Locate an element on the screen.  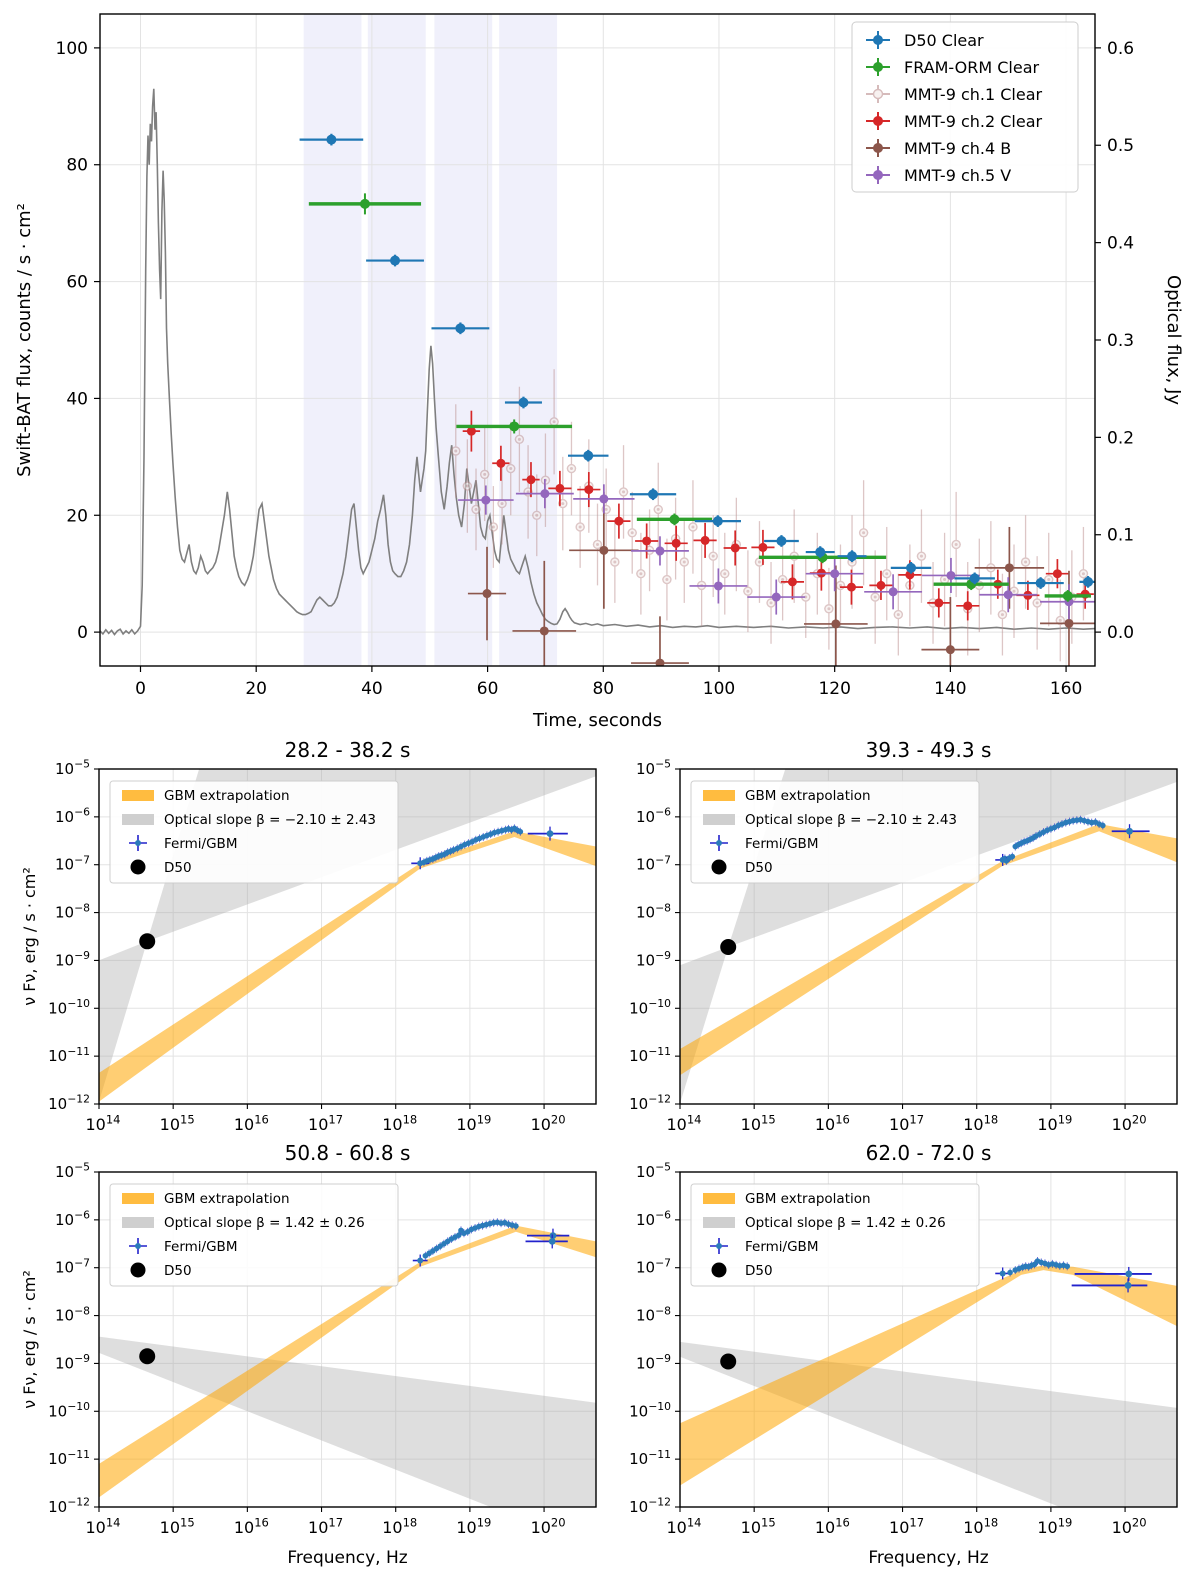
x-tick-label: 160 is located at coordinates (1066, 689).